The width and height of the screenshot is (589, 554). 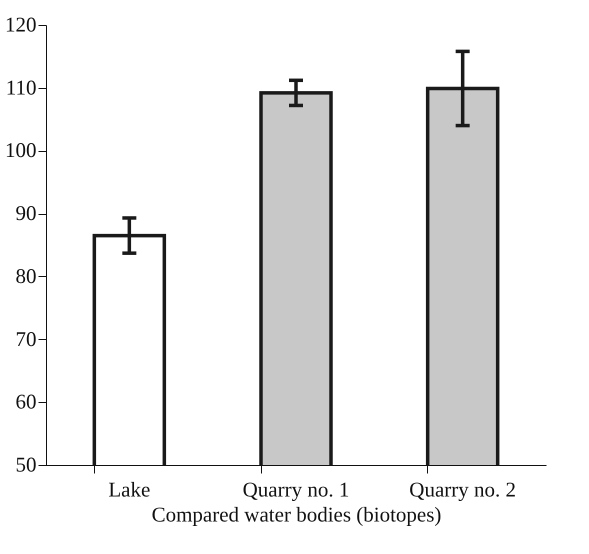 What do you see at coordinates (129, 490) in the screenshot?
I see `x-tick-label: Lake` at bounding box center [129, 490].